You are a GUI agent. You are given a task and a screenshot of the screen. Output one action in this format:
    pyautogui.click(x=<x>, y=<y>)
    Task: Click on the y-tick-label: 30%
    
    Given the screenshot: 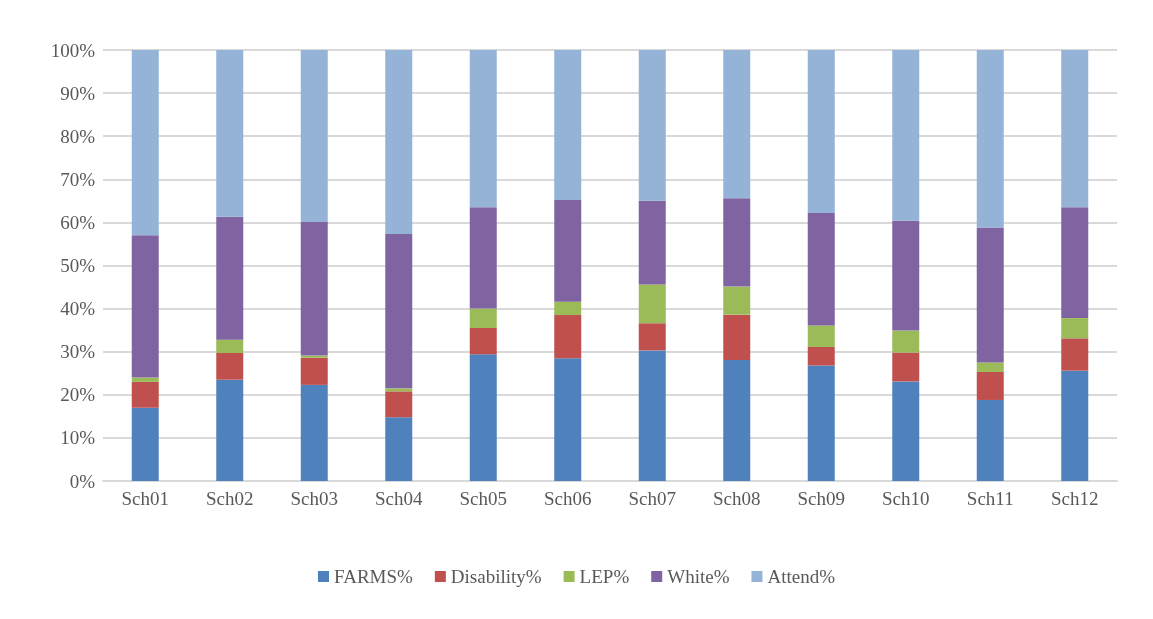 What is the action you would take?
    pyautogui.click(x=78, y=352)
    